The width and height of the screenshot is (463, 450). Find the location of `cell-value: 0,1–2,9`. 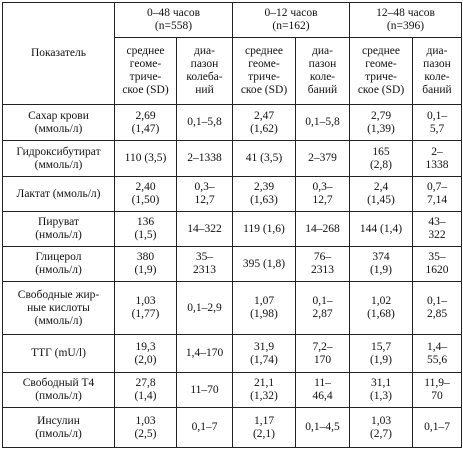

cell-value: 0,1–2,9 is located at coordinates (204, 308).